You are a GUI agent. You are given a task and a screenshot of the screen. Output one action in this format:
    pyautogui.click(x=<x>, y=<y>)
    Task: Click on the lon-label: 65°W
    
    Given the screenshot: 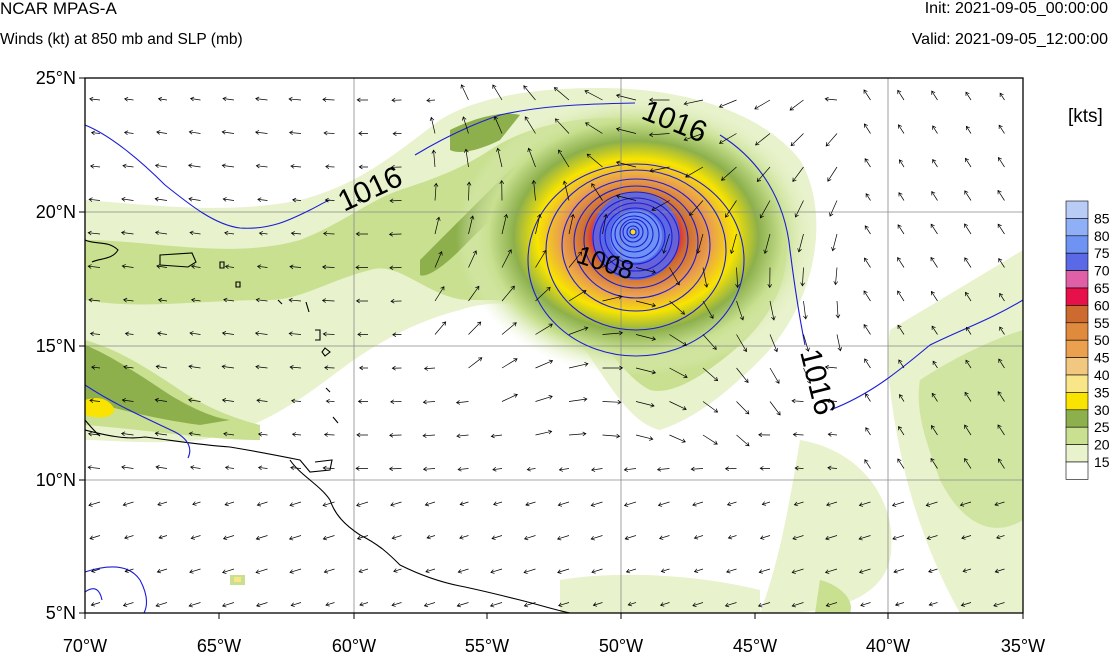 What is the action you would take?
    pyautogui.click(x=219, y=646)
    